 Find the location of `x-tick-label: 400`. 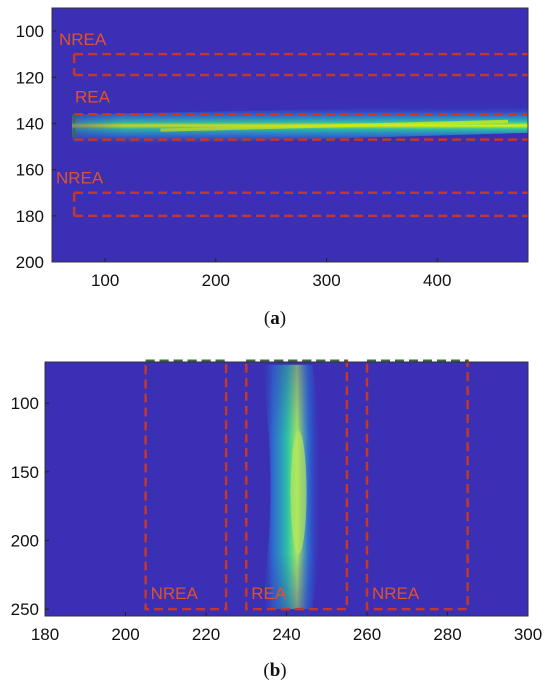

x-tick-label: 400 is located at coordinates (437, 280).